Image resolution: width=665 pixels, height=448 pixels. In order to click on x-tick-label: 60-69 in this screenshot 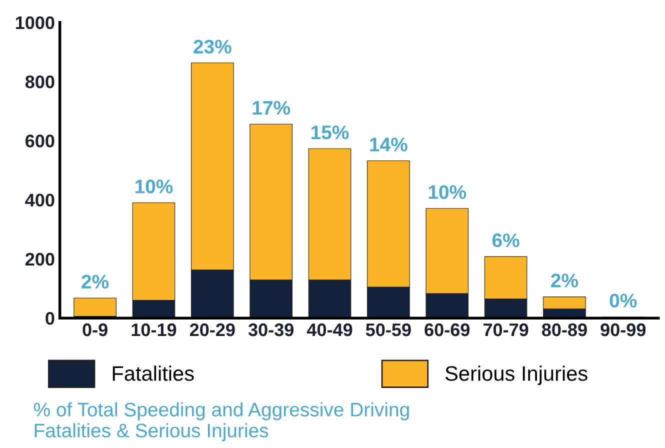, I will do `click(447, 329)`.